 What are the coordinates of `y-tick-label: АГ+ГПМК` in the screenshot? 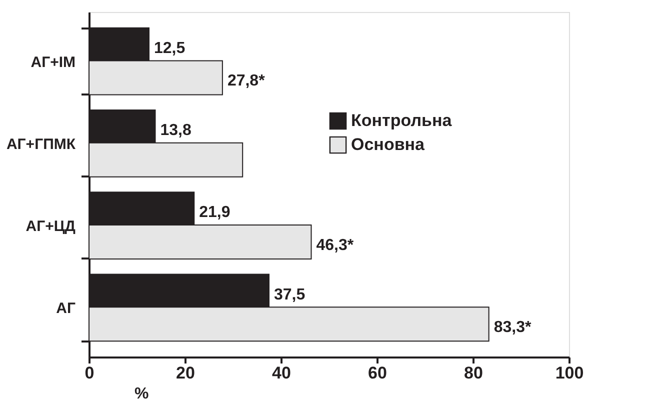 It's located at (41, 144).